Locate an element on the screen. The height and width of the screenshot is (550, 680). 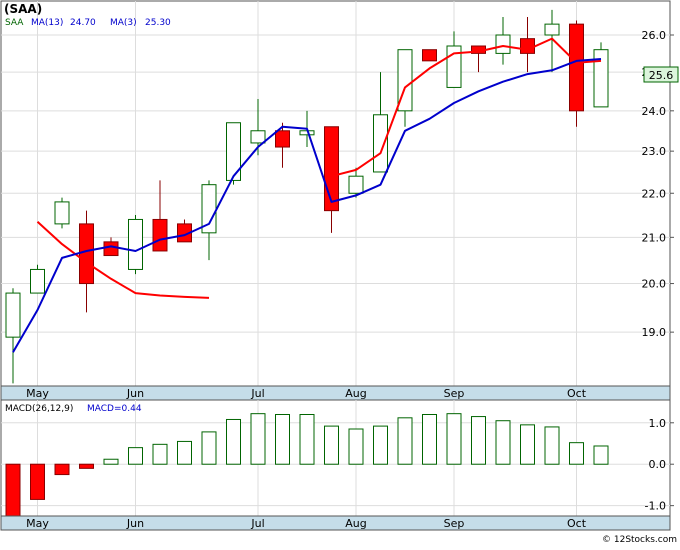
last-price-badge: 25.6 is located at coordinates (661, 74).